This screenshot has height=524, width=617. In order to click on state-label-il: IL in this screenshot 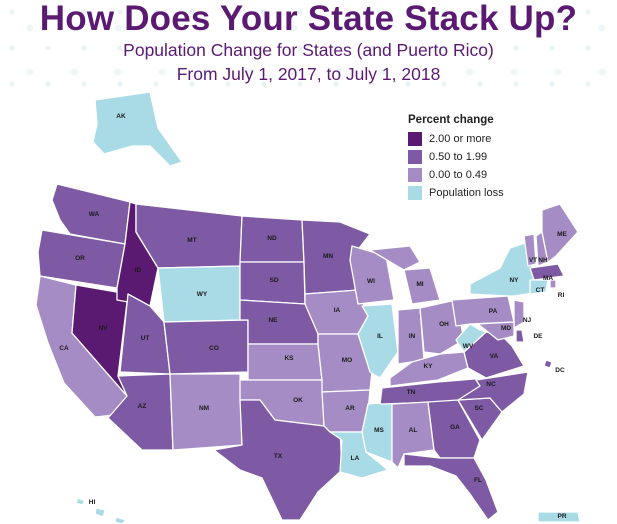, I will do `click(380, 336)`.